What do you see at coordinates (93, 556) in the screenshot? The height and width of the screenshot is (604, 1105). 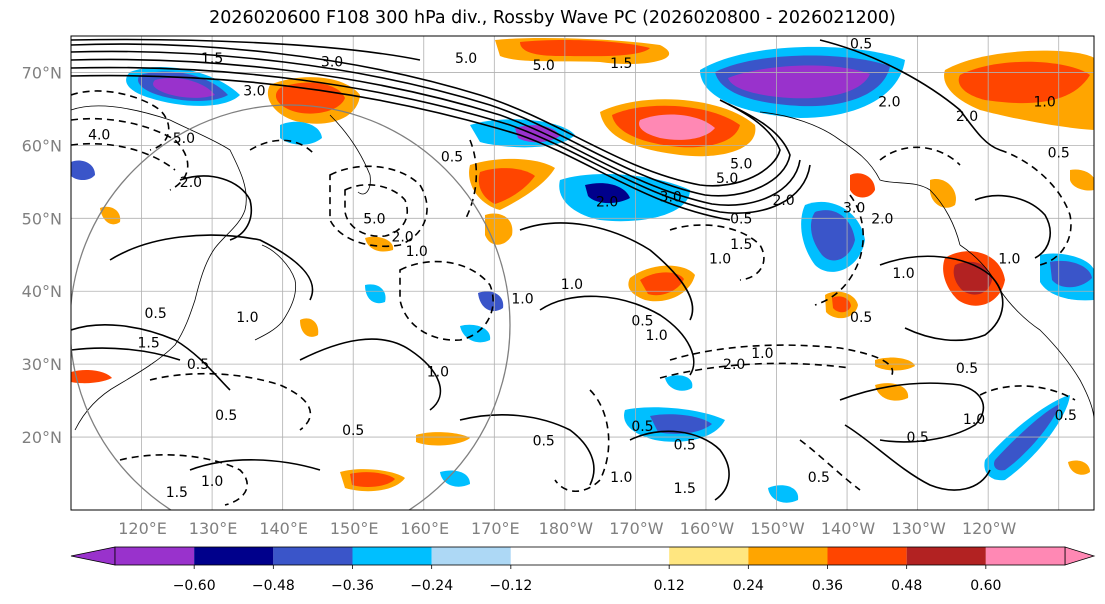 I see `colorbar-extend-min` at bounding box center [93, 556].